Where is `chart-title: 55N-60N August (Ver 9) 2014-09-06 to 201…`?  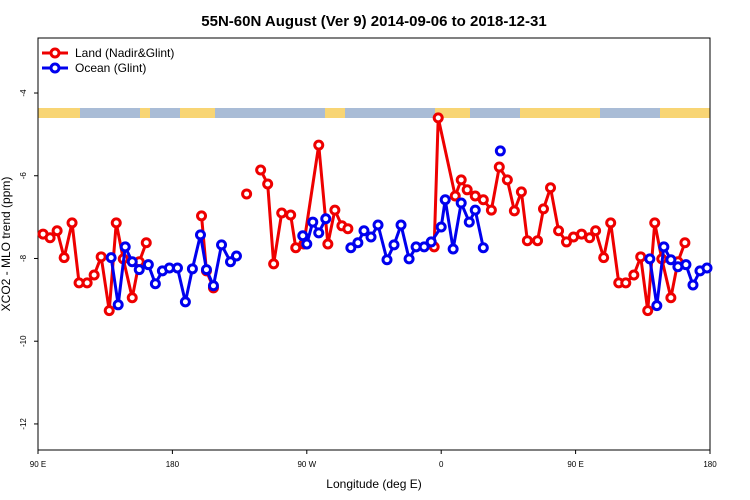 chart-title: 55N-60N August (Ver 9) 2014-09-06 to 201… is located at coordinates (373, 21).